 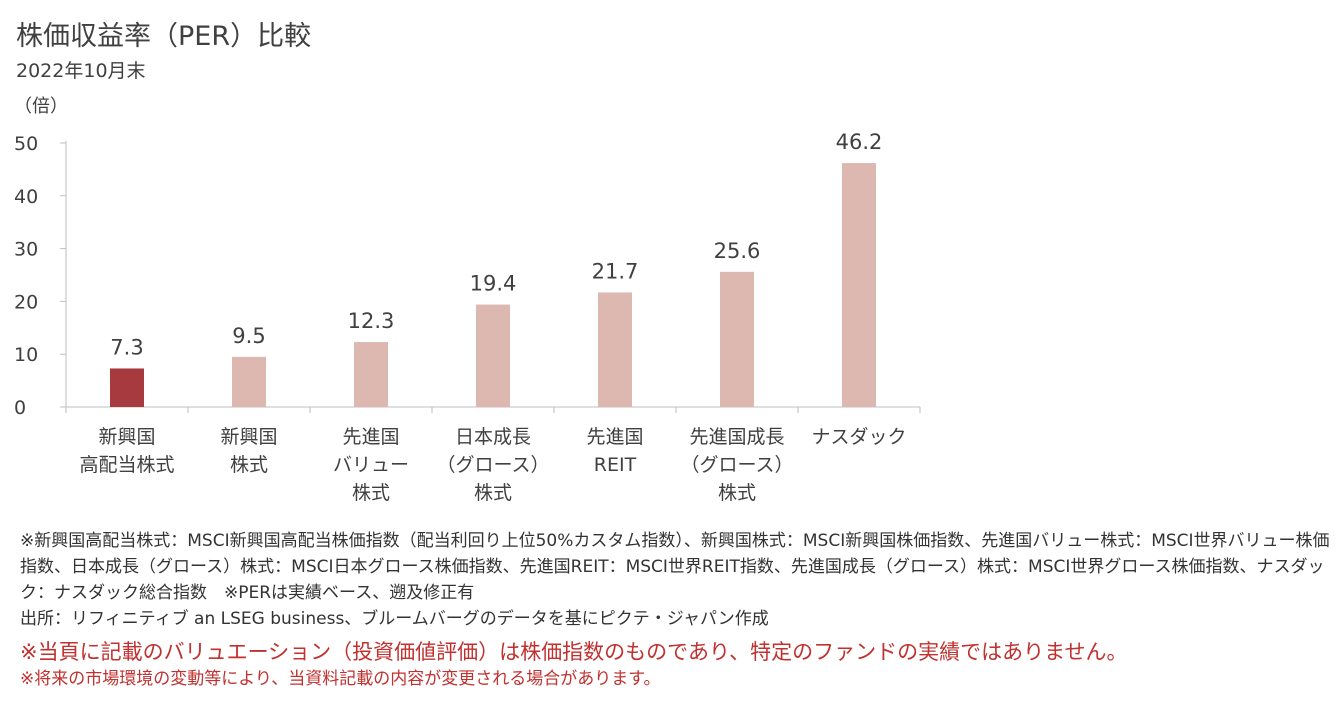 I want to click on y-axis-unit-label: （倍）, so click(x=41, y=106).